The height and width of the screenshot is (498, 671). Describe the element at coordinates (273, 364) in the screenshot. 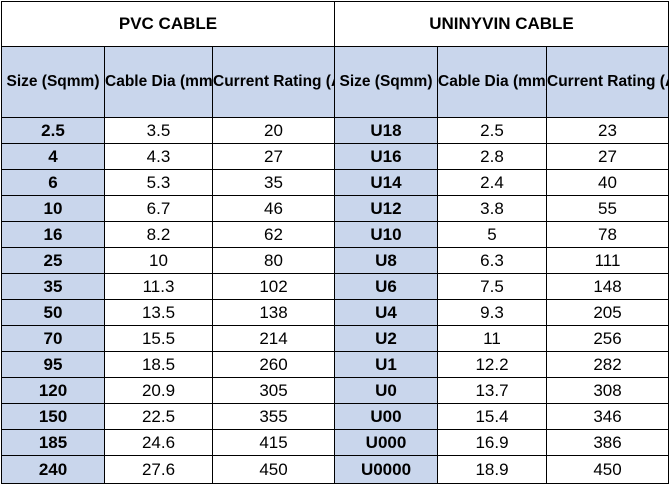

I see `pvc-rating-cell: 260` at that location.